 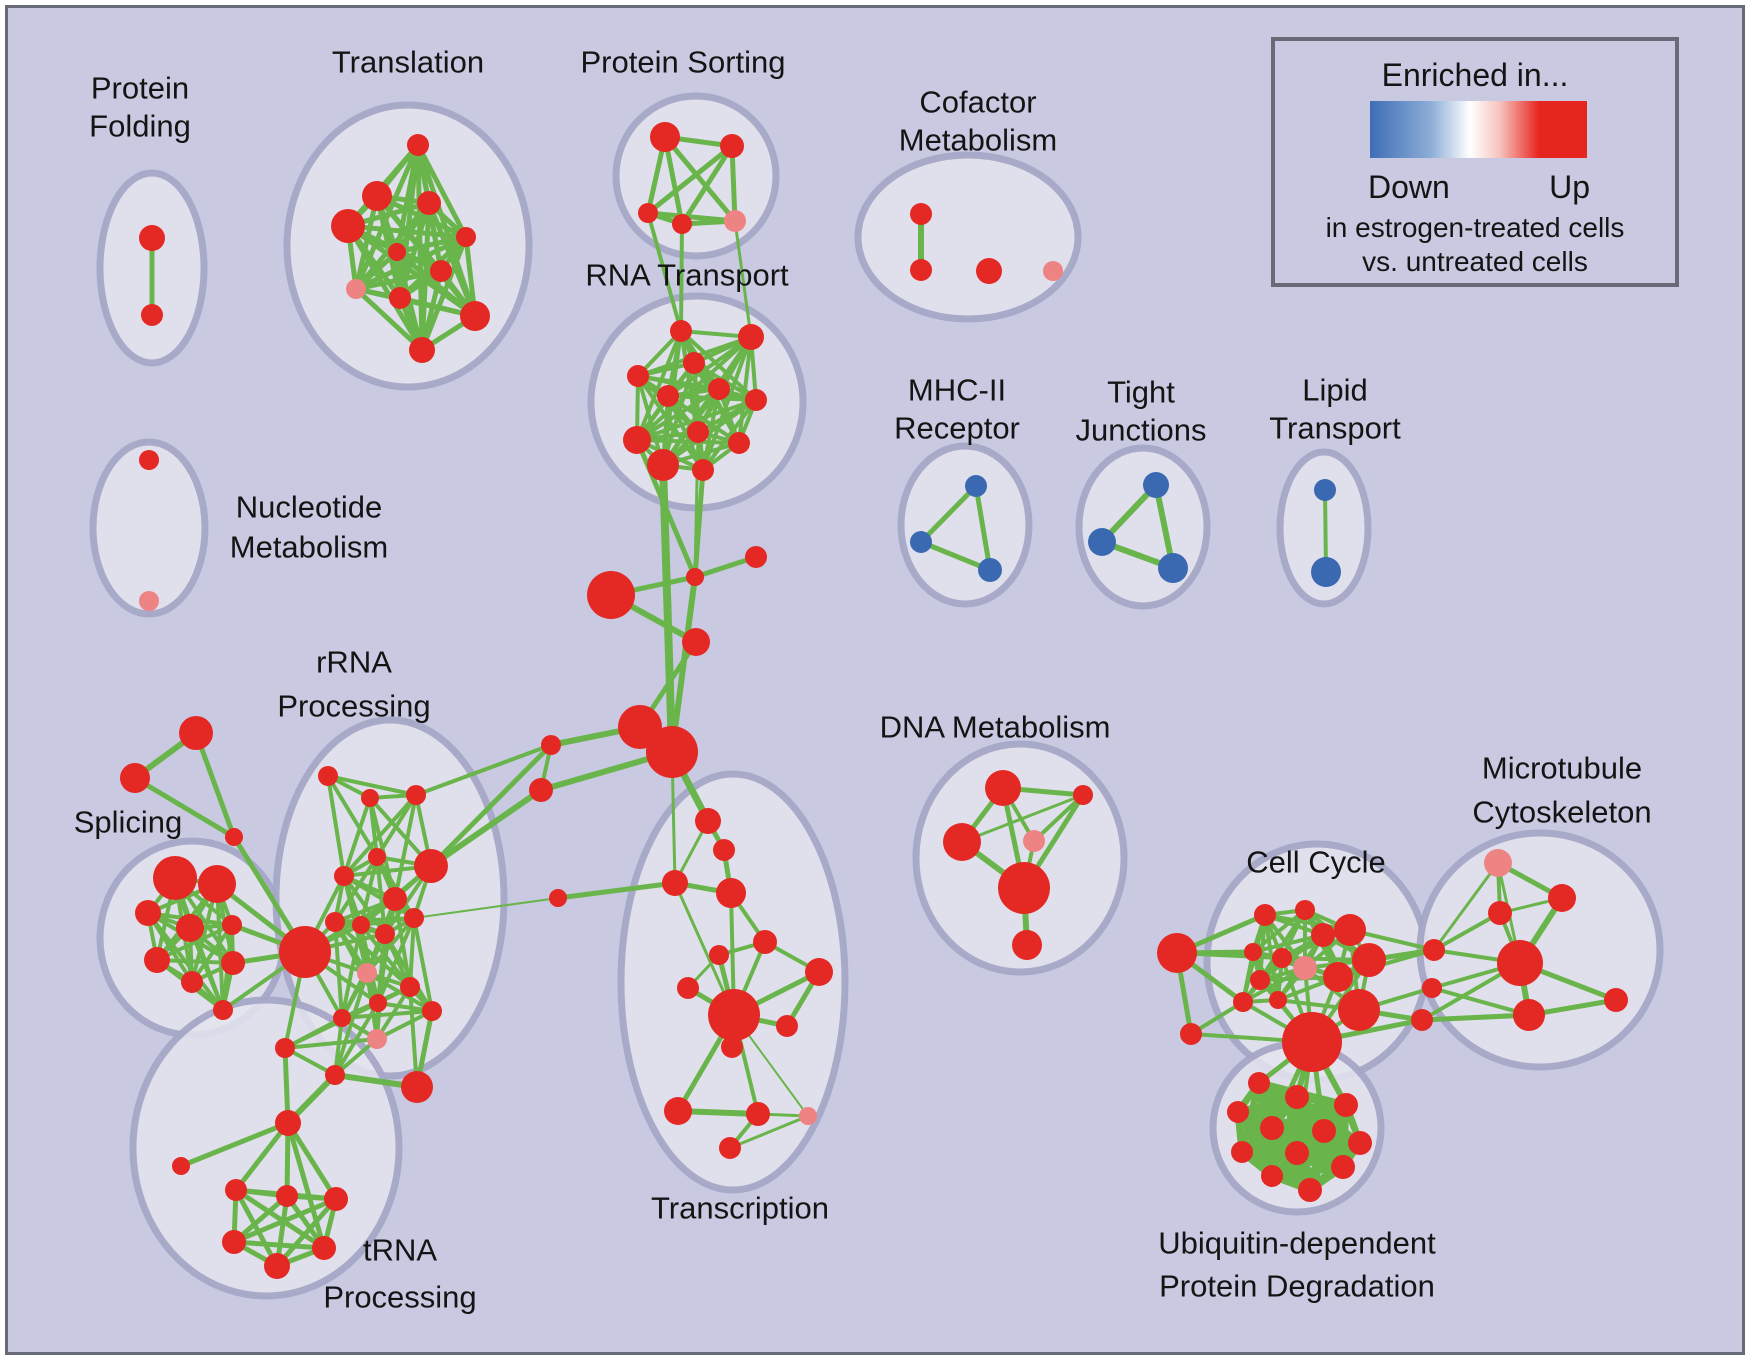 I want to click on node-dm6, so click(x=1027, y=945).